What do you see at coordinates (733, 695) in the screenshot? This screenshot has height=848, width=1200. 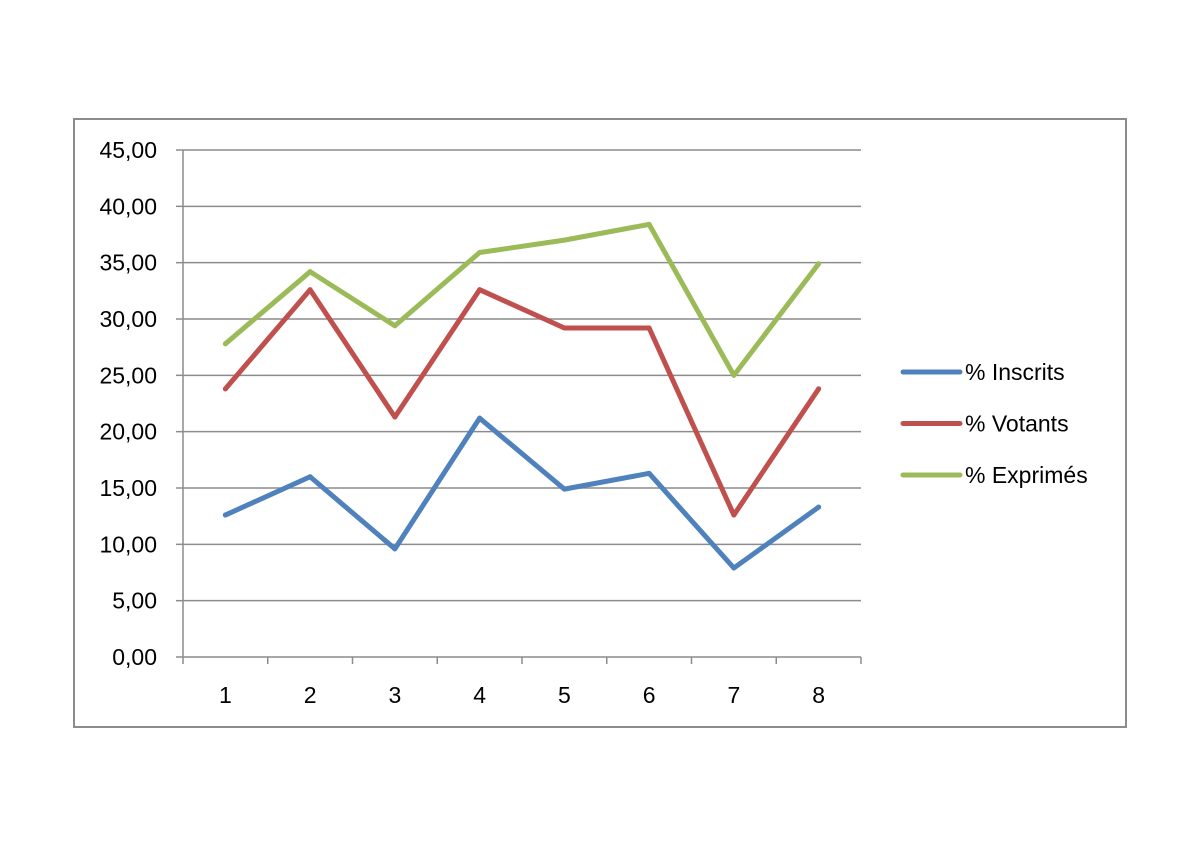 I see `x-tick-label: 7` at bounding box center [733, 695].